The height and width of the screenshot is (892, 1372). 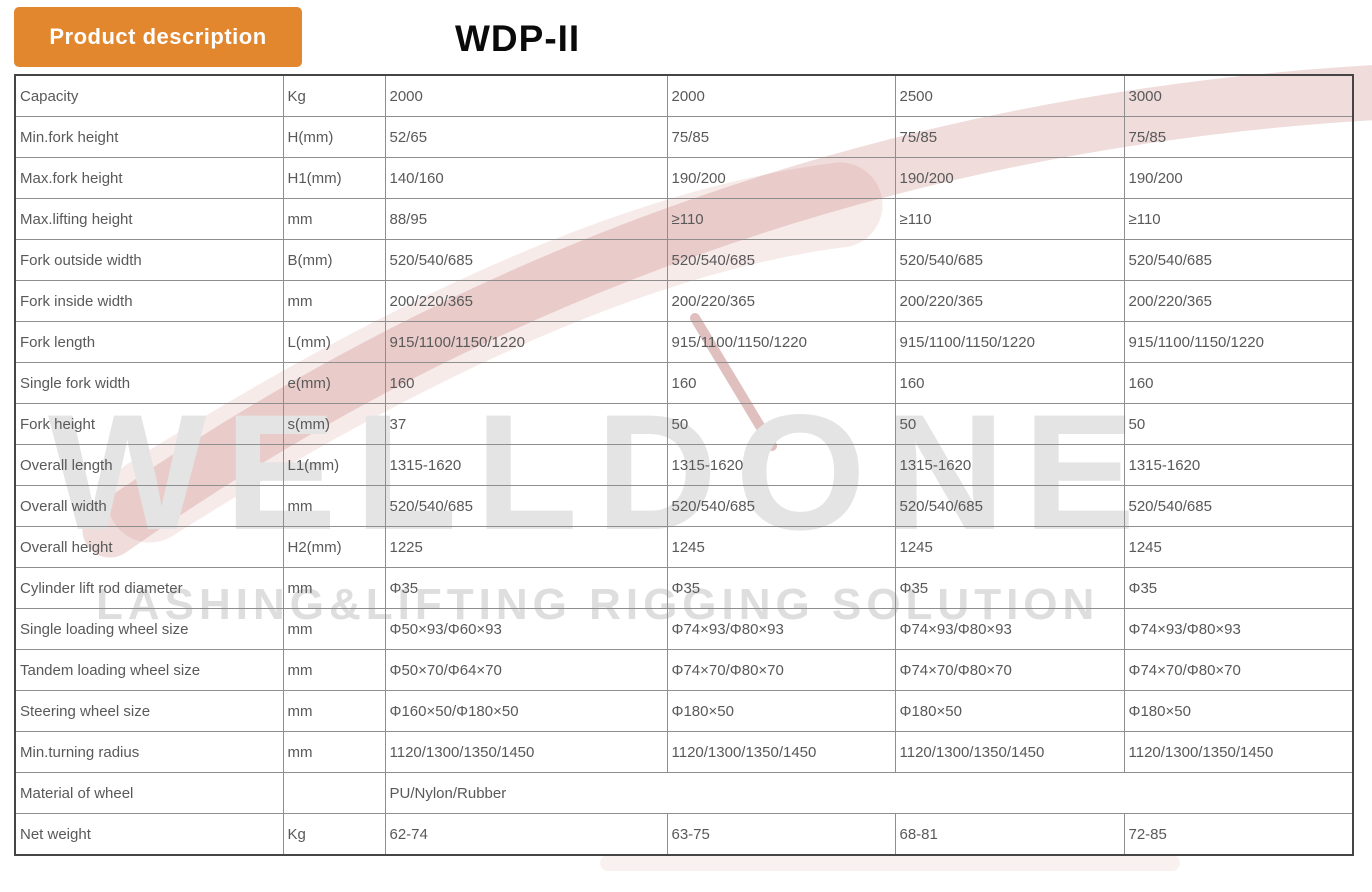 What do you see at coordinates (149, 506) in the screenshot?
I see `spec-label: Overall width` at bounding box center [149, 506].